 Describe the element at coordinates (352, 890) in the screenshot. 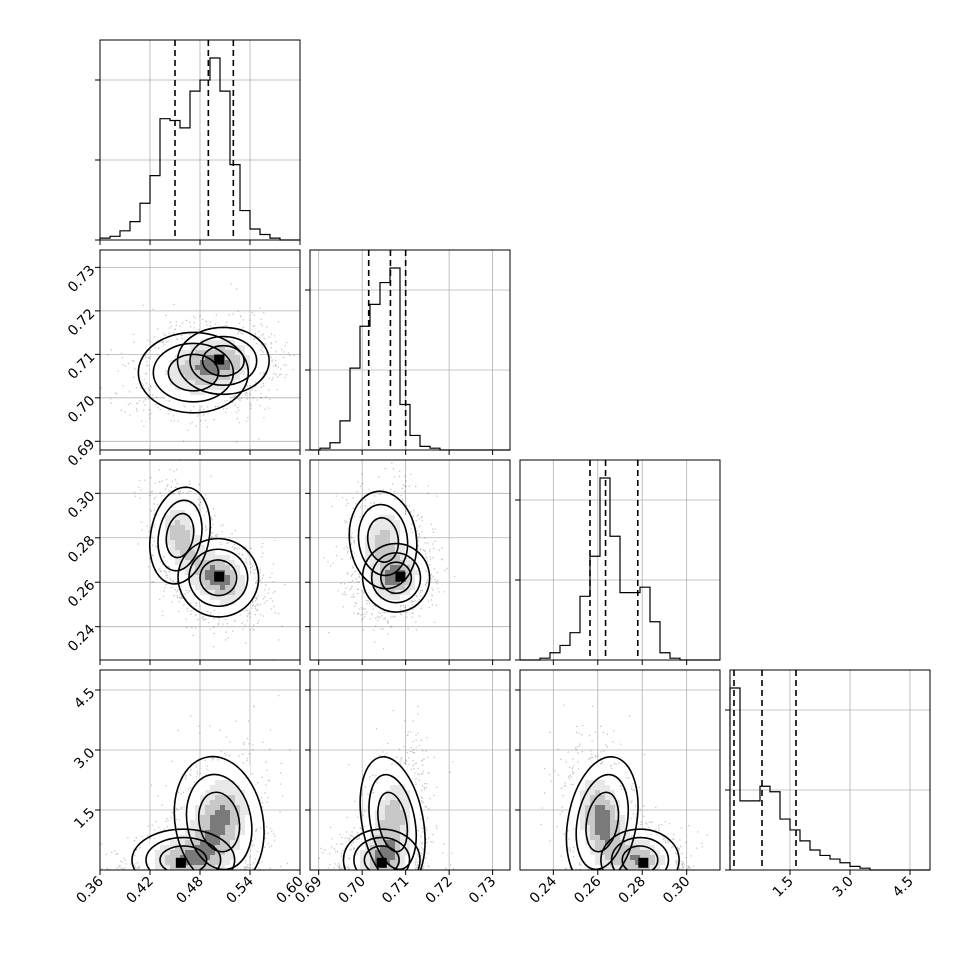

I see `x-tick-label: 0.70` at that location.